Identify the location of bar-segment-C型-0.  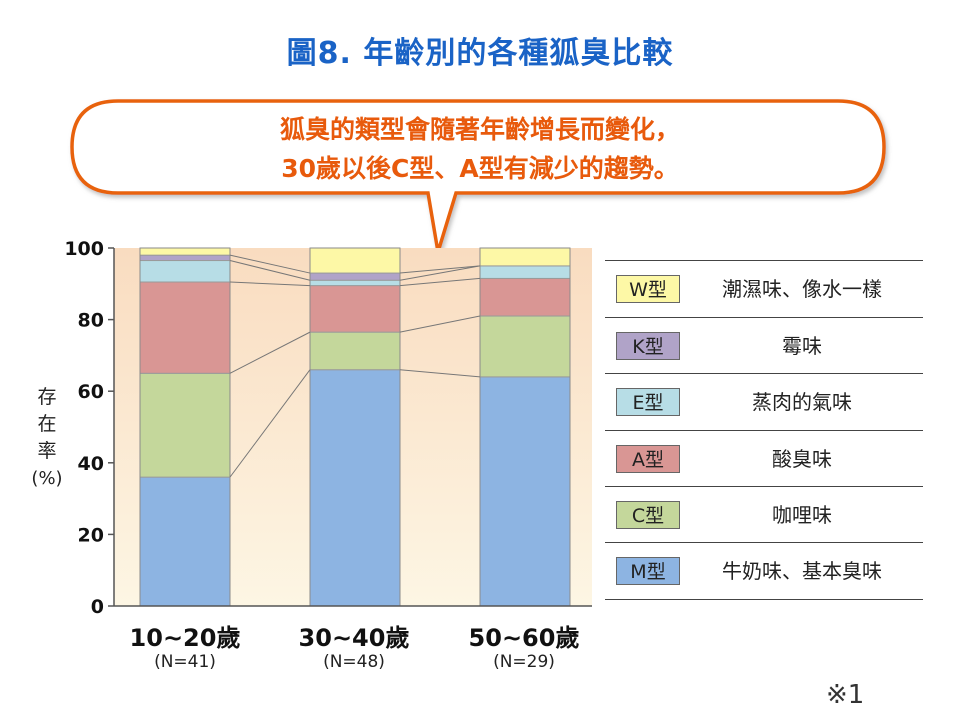
(185, 425).